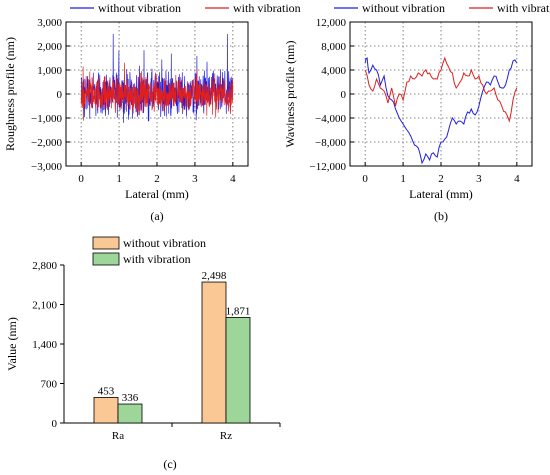  I want to click on panel-label: (a), so click(156, 216).